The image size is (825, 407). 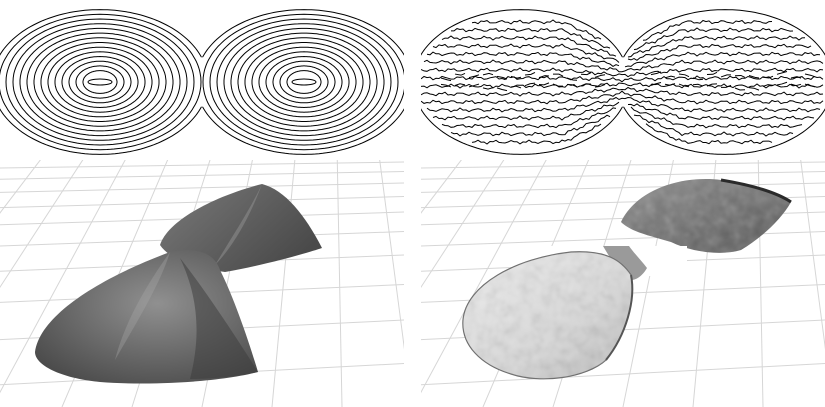 I want to click on surface-back-lobe, so click(x=241, y=228).